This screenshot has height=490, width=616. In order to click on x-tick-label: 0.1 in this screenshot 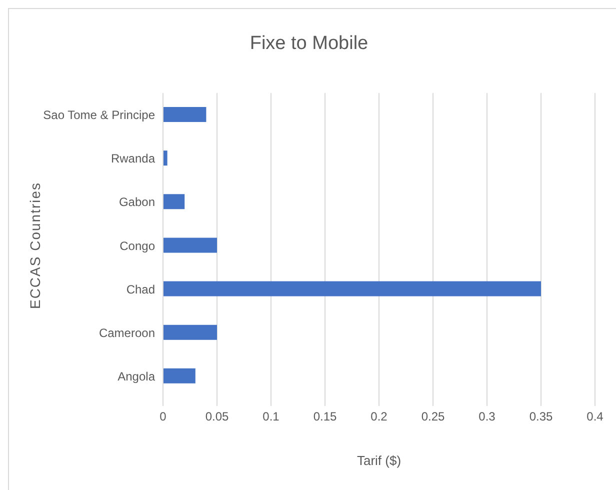, I will do `click(271, 417)`.